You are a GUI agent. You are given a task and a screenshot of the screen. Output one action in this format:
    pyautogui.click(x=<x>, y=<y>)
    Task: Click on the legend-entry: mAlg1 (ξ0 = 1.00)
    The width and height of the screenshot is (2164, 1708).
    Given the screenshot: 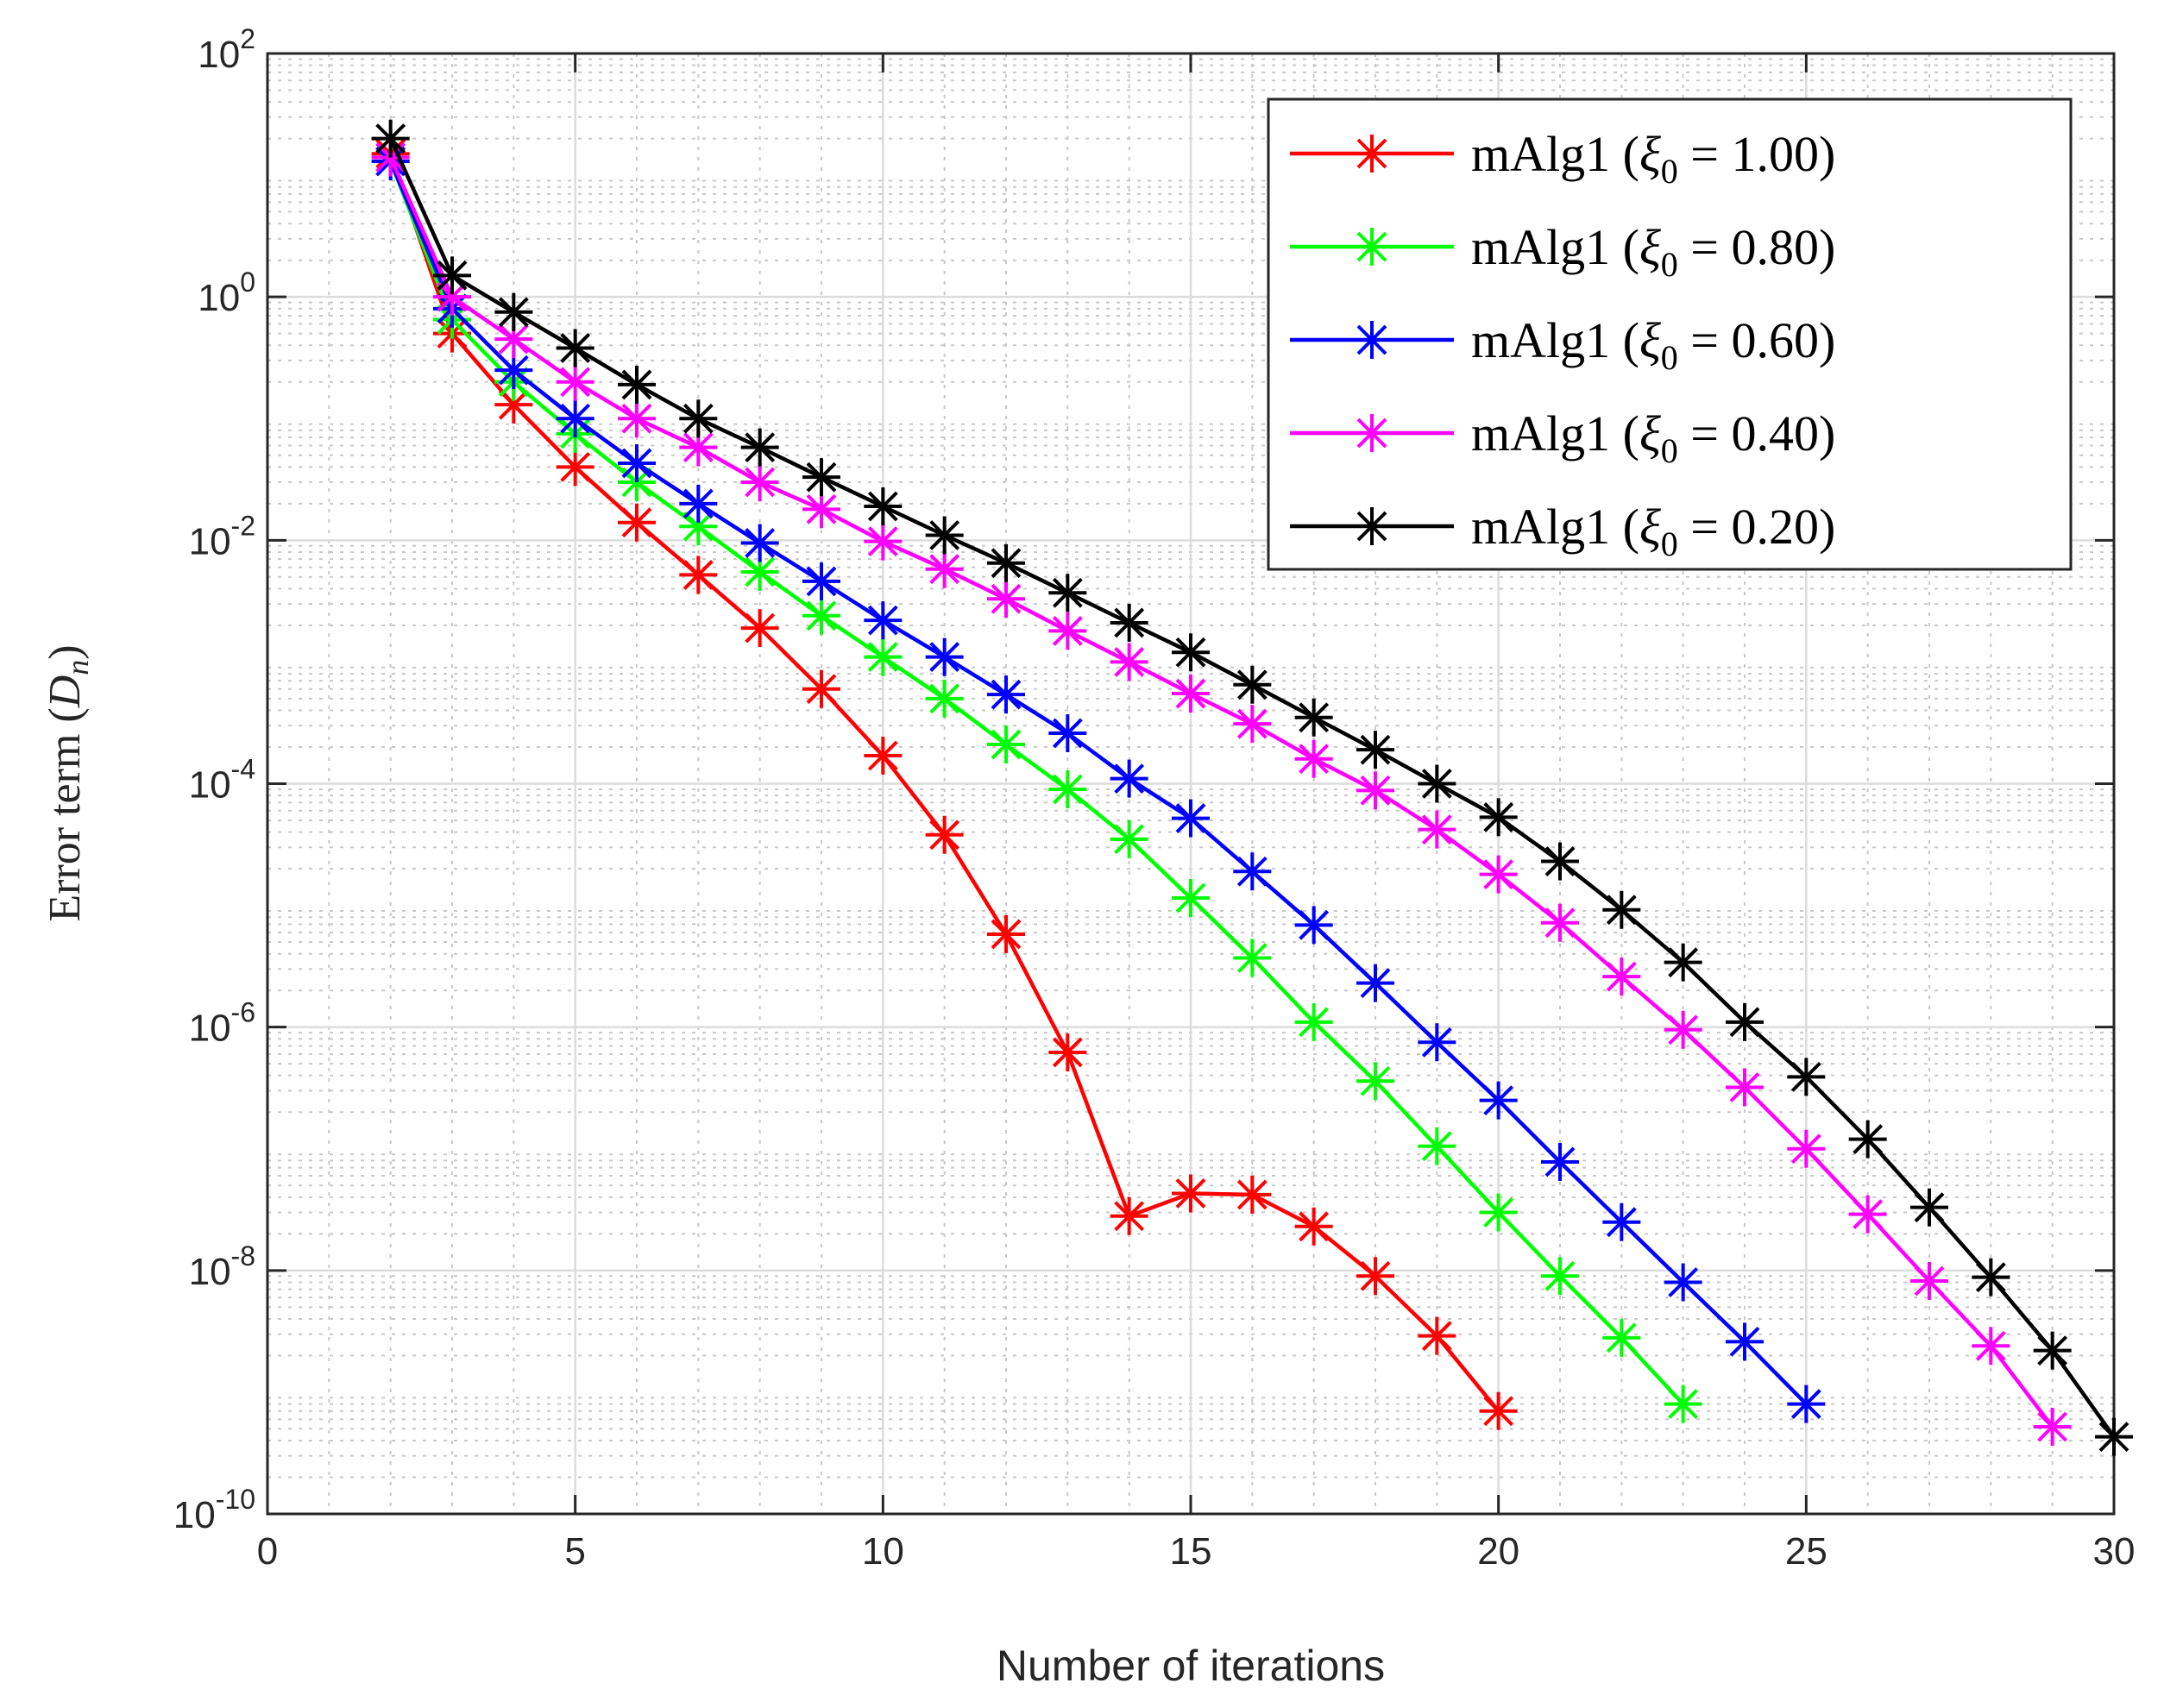 What is the action you would take?
    pyautogui.click(x=1562, y=158)
    